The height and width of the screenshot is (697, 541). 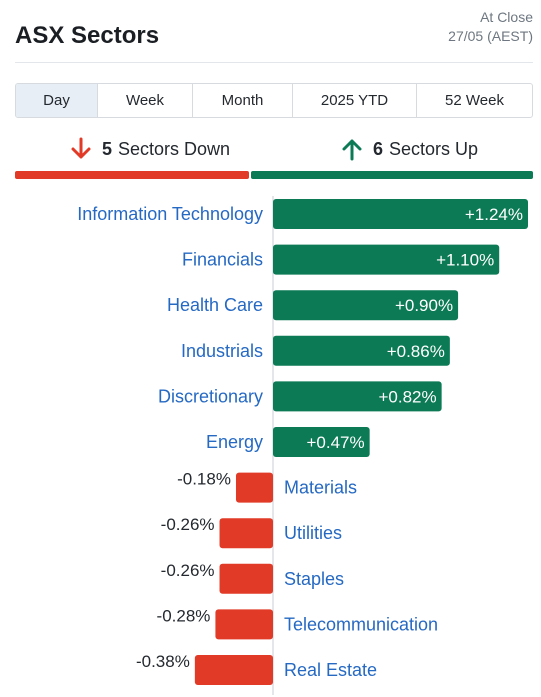 I want to click on bar-value-label: +0.90%, so click(x=424, y=305).